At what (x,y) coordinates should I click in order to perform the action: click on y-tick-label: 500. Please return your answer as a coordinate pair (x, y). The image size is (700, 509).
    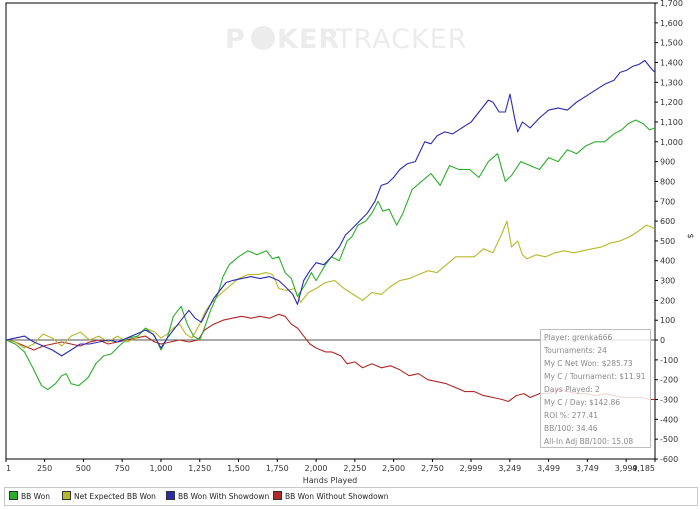
    Looking at the image, I should click on (667, 241).